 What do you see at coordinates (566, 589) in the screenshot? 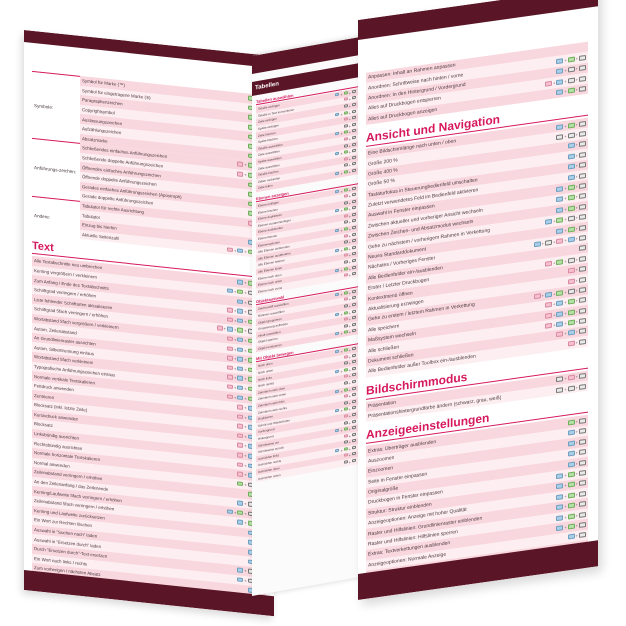
I see `key-combination: + + +` at bounding box center [566, 589].